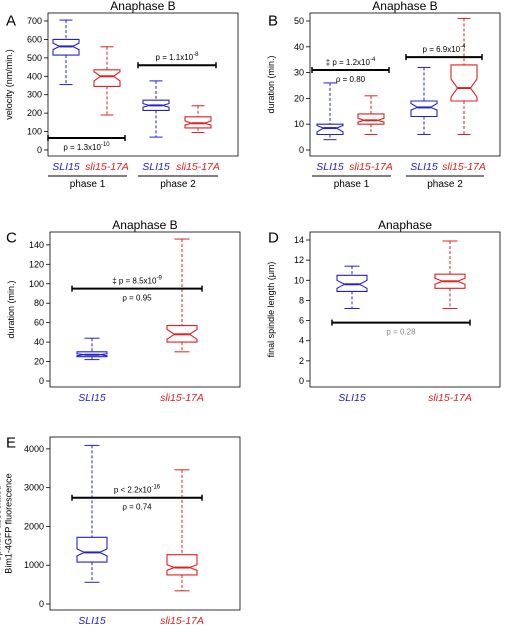 This screenshot has width=520, height=625. What do you see at coordinates (301, 321) in the screenshot?
I see `y-tick-label: 6` at bounding box center [301, 321].